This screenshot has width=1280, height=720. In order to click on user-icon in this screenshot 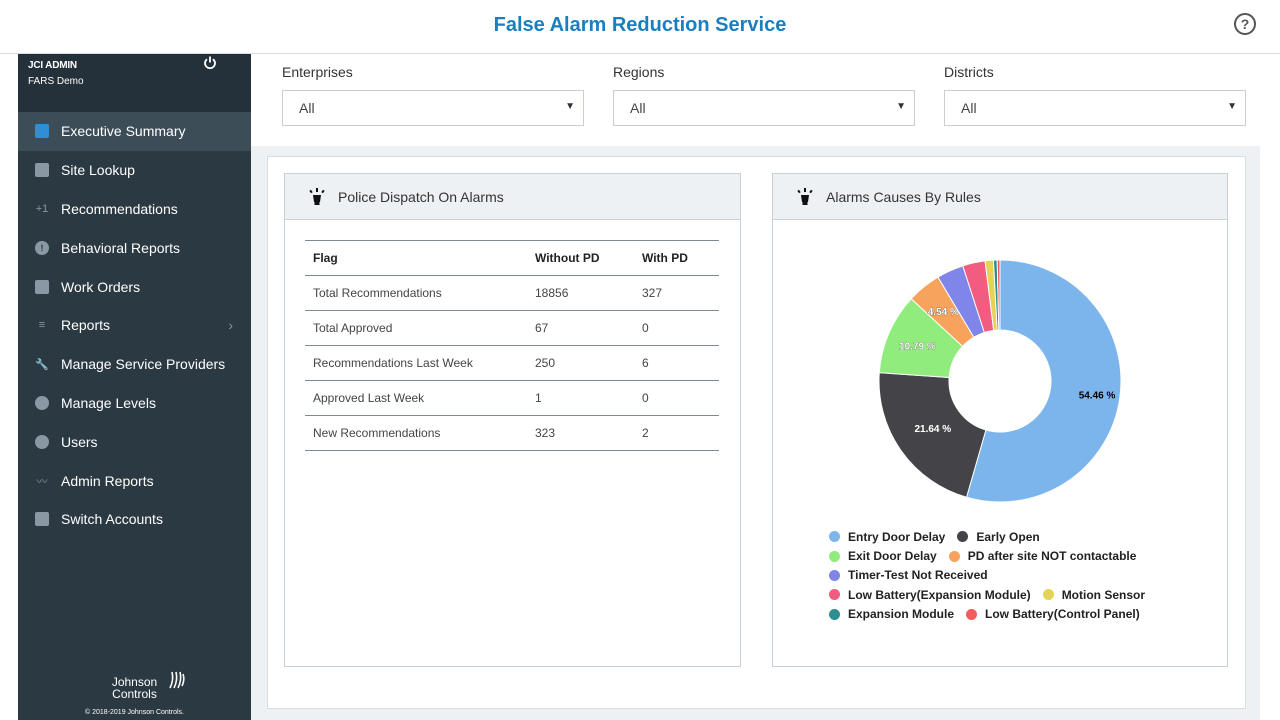, I will do `click(42, 441)`.